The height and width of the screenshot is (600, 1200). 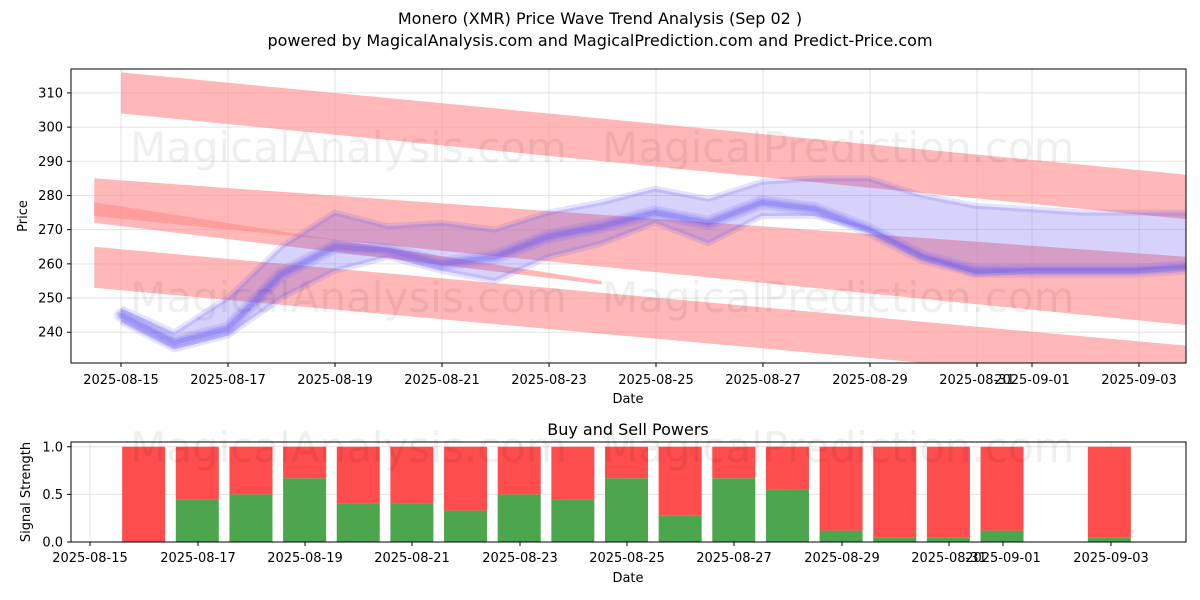 I want to click on signal-ylabel: Signal Strength, so click(x=26, y=492).